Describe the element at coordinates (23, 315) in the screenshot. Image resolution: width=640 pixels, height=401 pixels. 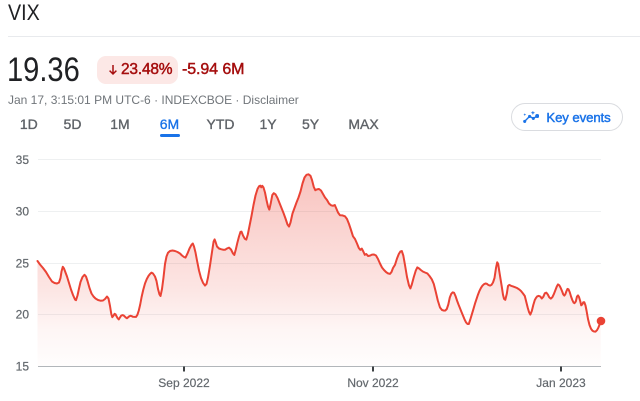
I see `svg-text: 20` at that location.